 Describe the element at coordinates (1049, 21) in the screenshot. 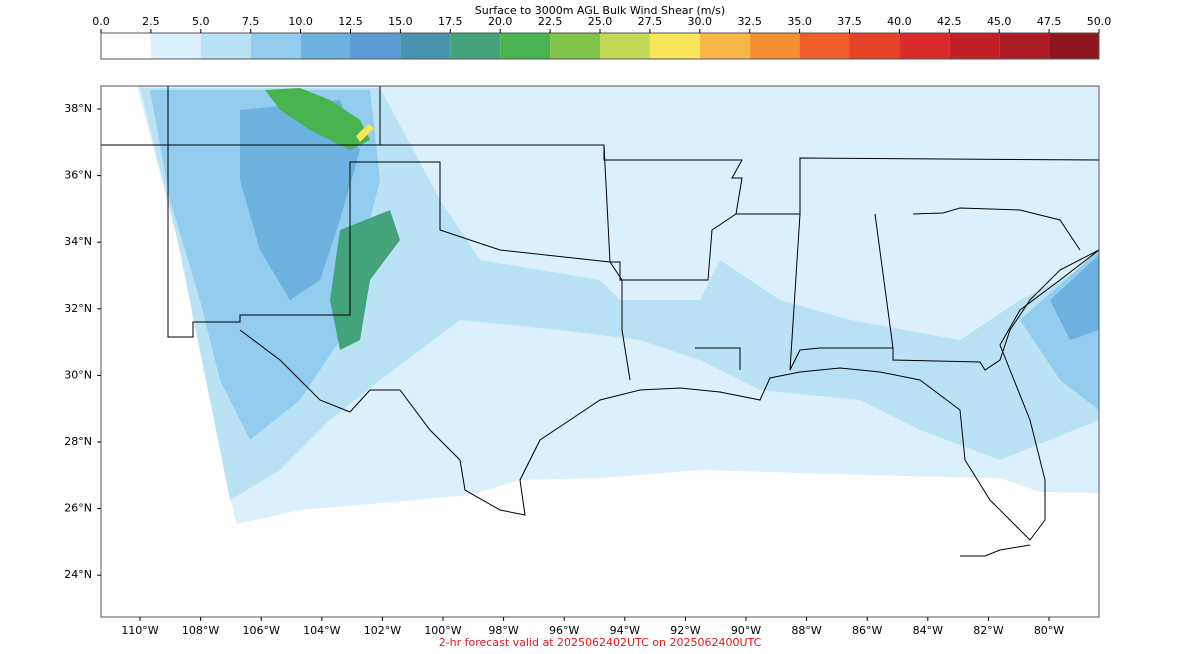

I see `colorbar-tick-label: 47.5` at that location.